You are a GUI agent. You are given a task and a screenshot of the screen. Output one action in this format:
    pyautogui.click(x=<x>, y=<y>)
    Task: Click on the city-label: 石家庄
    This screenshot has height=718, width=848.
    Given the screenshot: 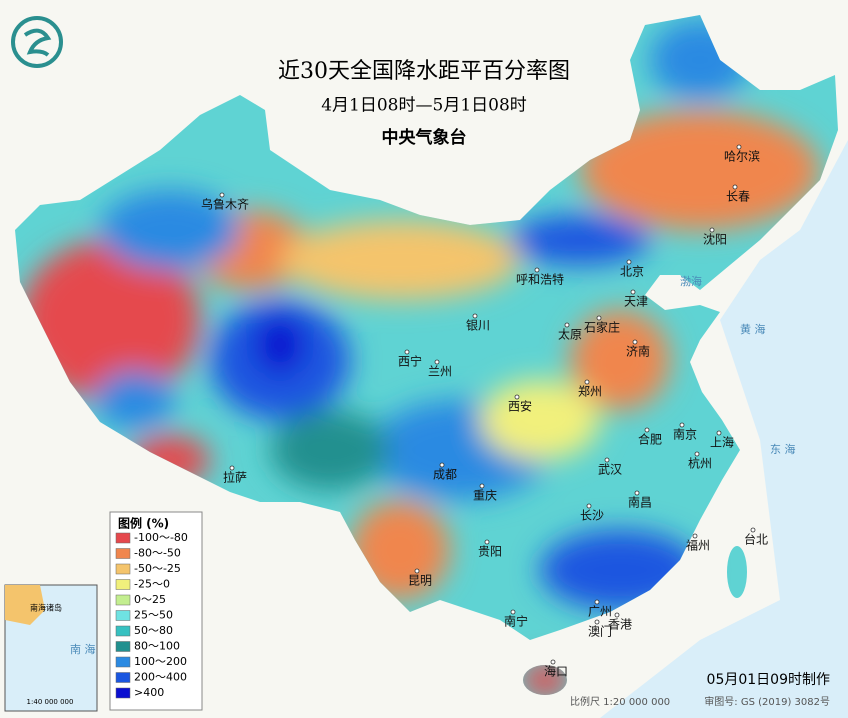 What is the action you would take?
    pyautogui.click(x=602, y=327)
    